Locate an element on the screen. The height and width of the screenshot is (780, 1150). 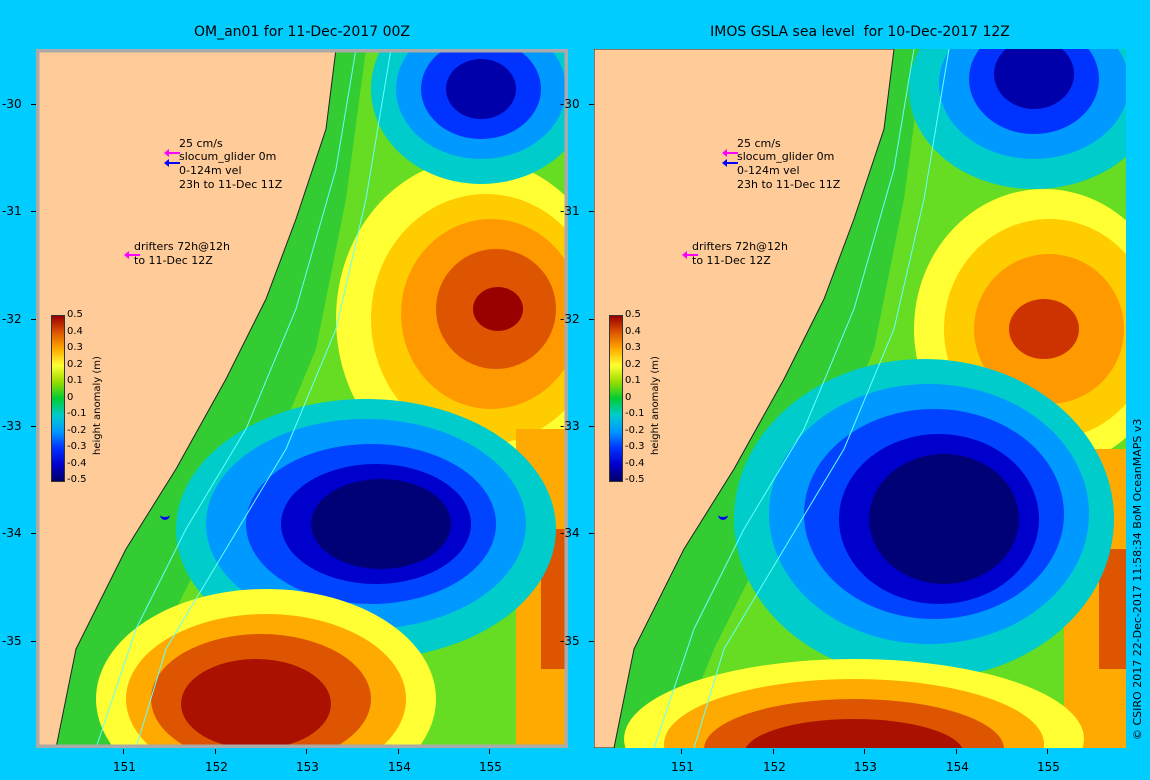
colorbar-left is located at coordinates (58, 398).